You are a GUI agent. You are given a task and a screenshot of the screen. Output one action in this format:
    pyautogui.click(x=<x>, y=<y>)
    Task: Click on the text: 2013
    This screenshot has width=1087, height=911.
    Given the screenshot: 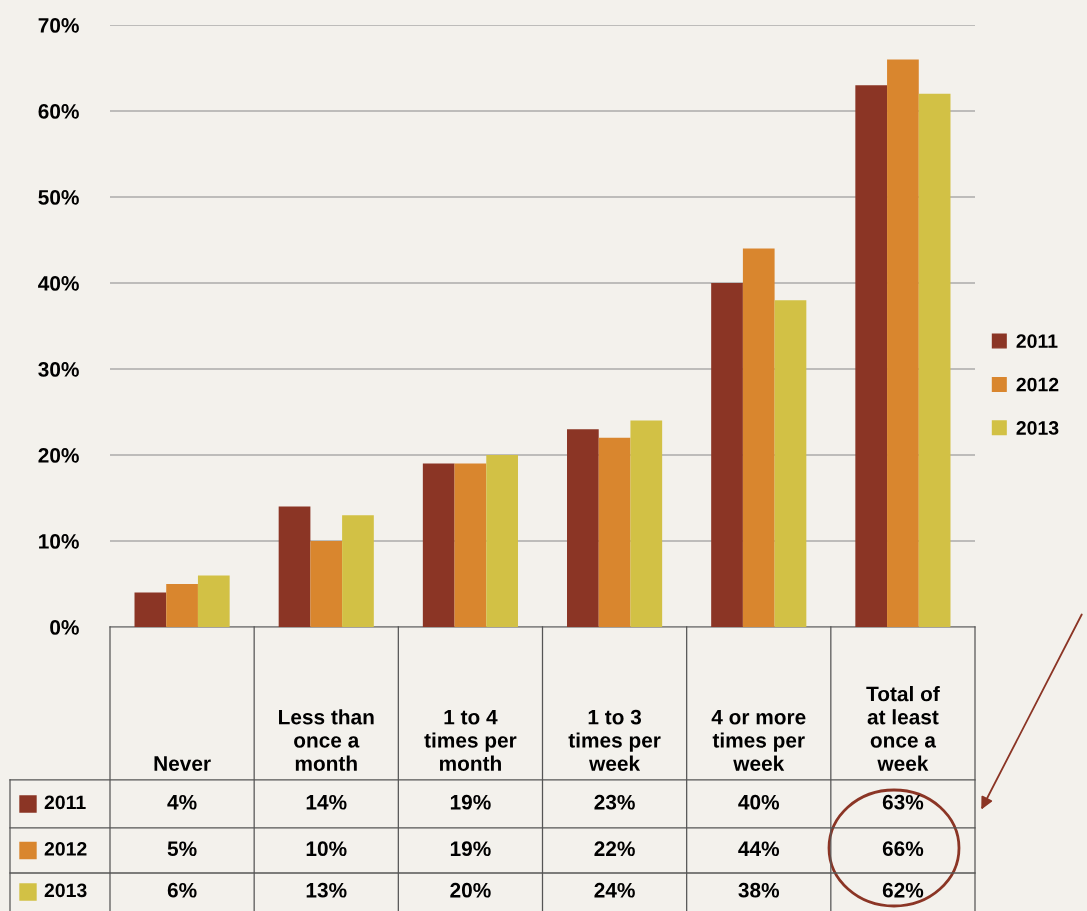 What is the action you would take?
    pyautogui.click(x=65, y=890)
    